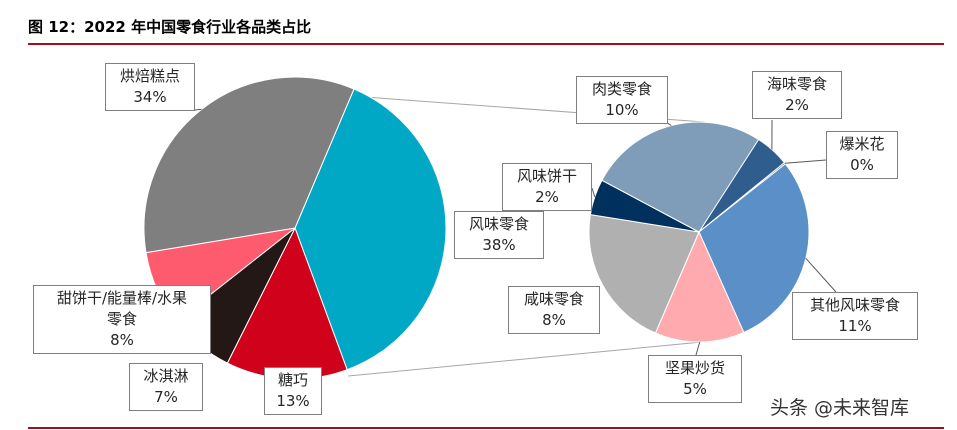  I want to click on slice-label-其他风味零食: 其他风味零食 11%, so click(855, 316).